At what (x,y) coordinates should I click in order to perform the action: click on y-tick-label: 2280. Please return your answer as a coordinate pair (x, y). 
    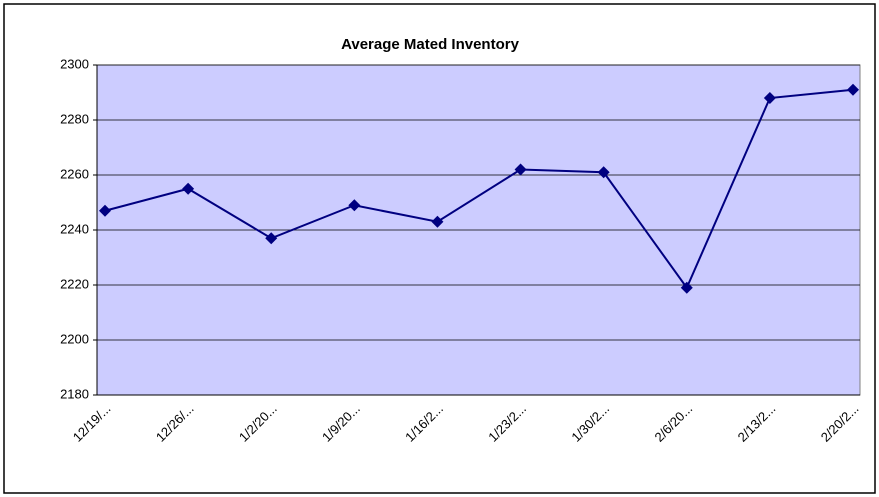
    Looking at the image, I should click on (74, 118).